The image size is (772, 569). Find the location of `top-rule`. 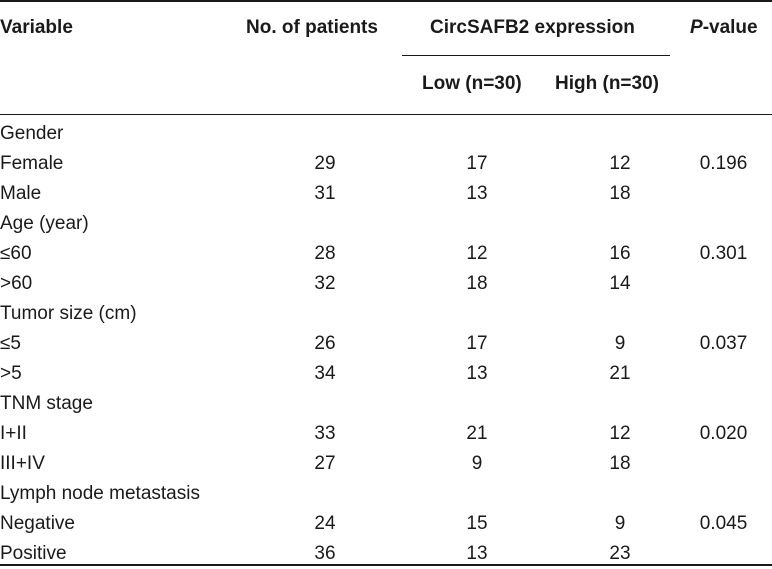

top-rule is located at coordinates (386, 1).